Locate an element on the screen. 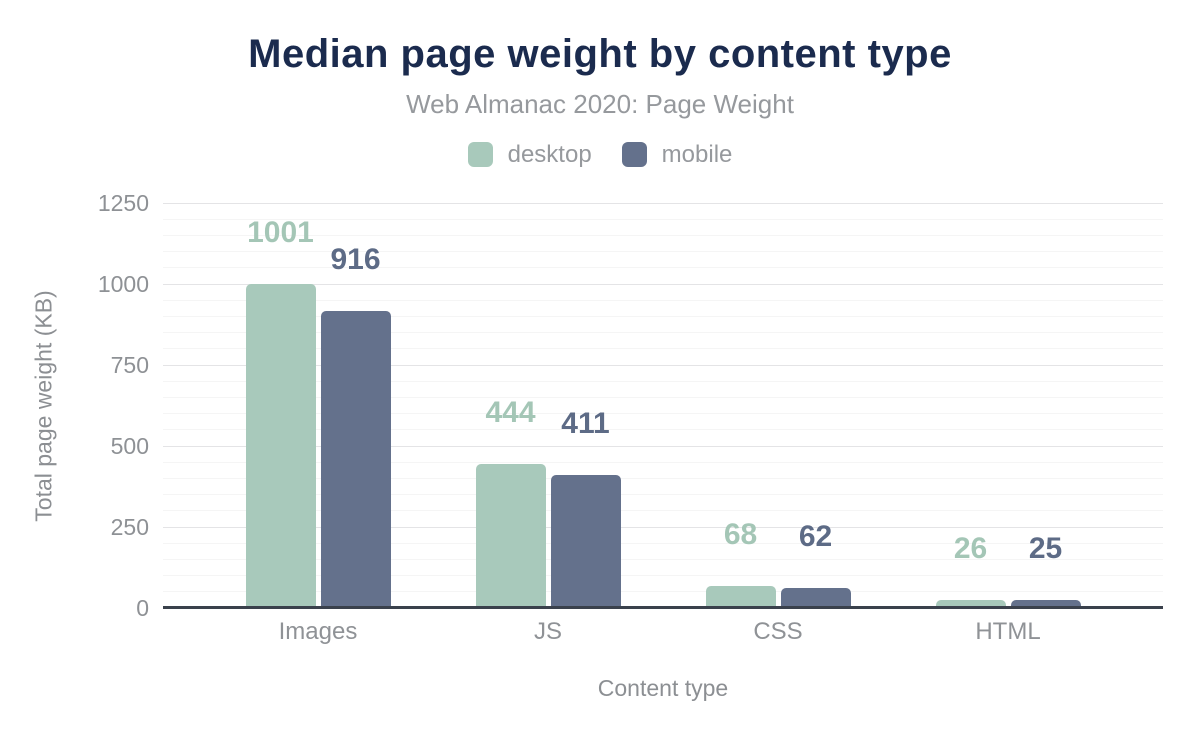 The image size is (1200, 742). chart-title: Median page weight by content type is located at coordinates (600, 54).